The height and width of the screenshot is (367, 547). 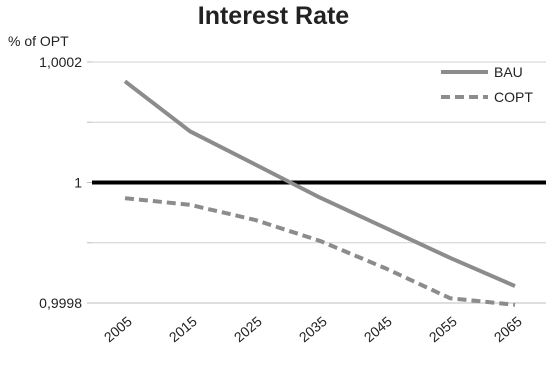 I want to click on y-tick-label: 0,9998, so click(x=60, y=303).